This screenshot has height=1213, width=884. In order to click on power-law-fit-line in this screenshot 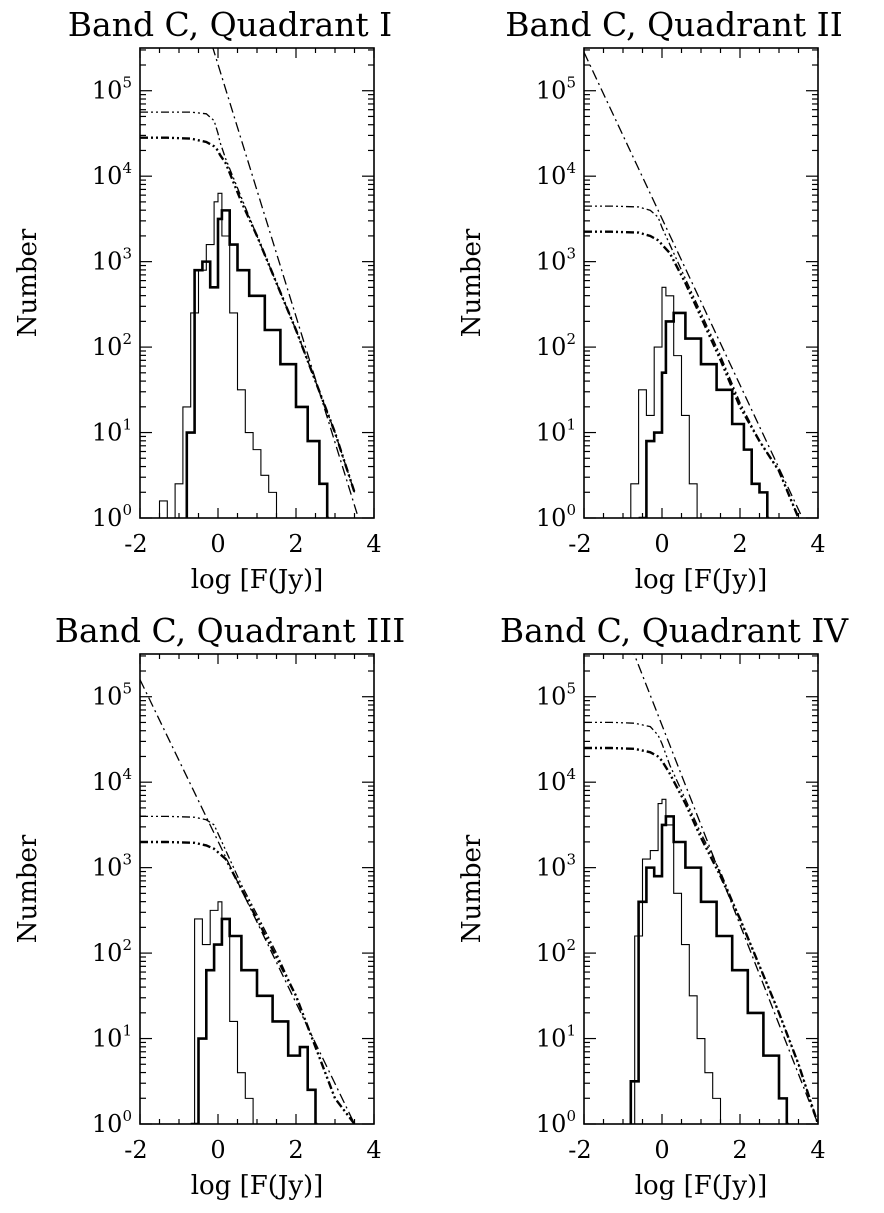, I will do `click(248, 901)`.